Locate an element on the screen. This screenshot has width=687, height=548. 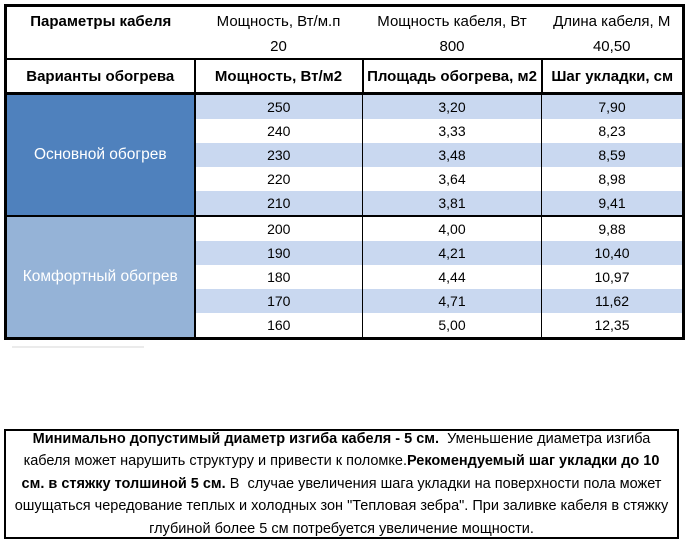
table-row: 230 3,48 8,59 is located at coordinates (345, 155).